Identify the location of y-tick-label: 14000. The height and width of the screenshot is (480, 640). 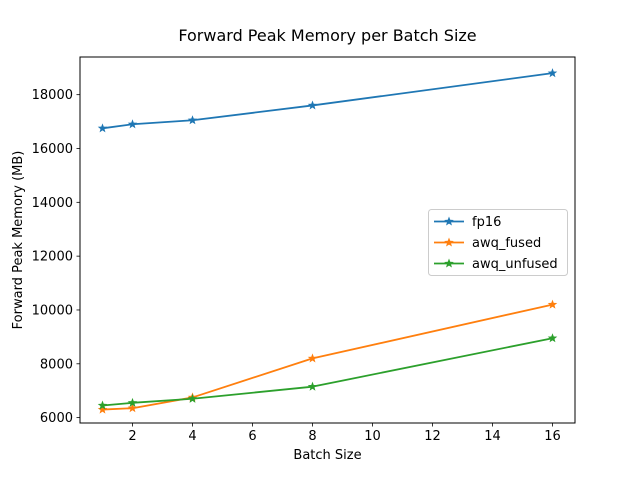
(52, 203).